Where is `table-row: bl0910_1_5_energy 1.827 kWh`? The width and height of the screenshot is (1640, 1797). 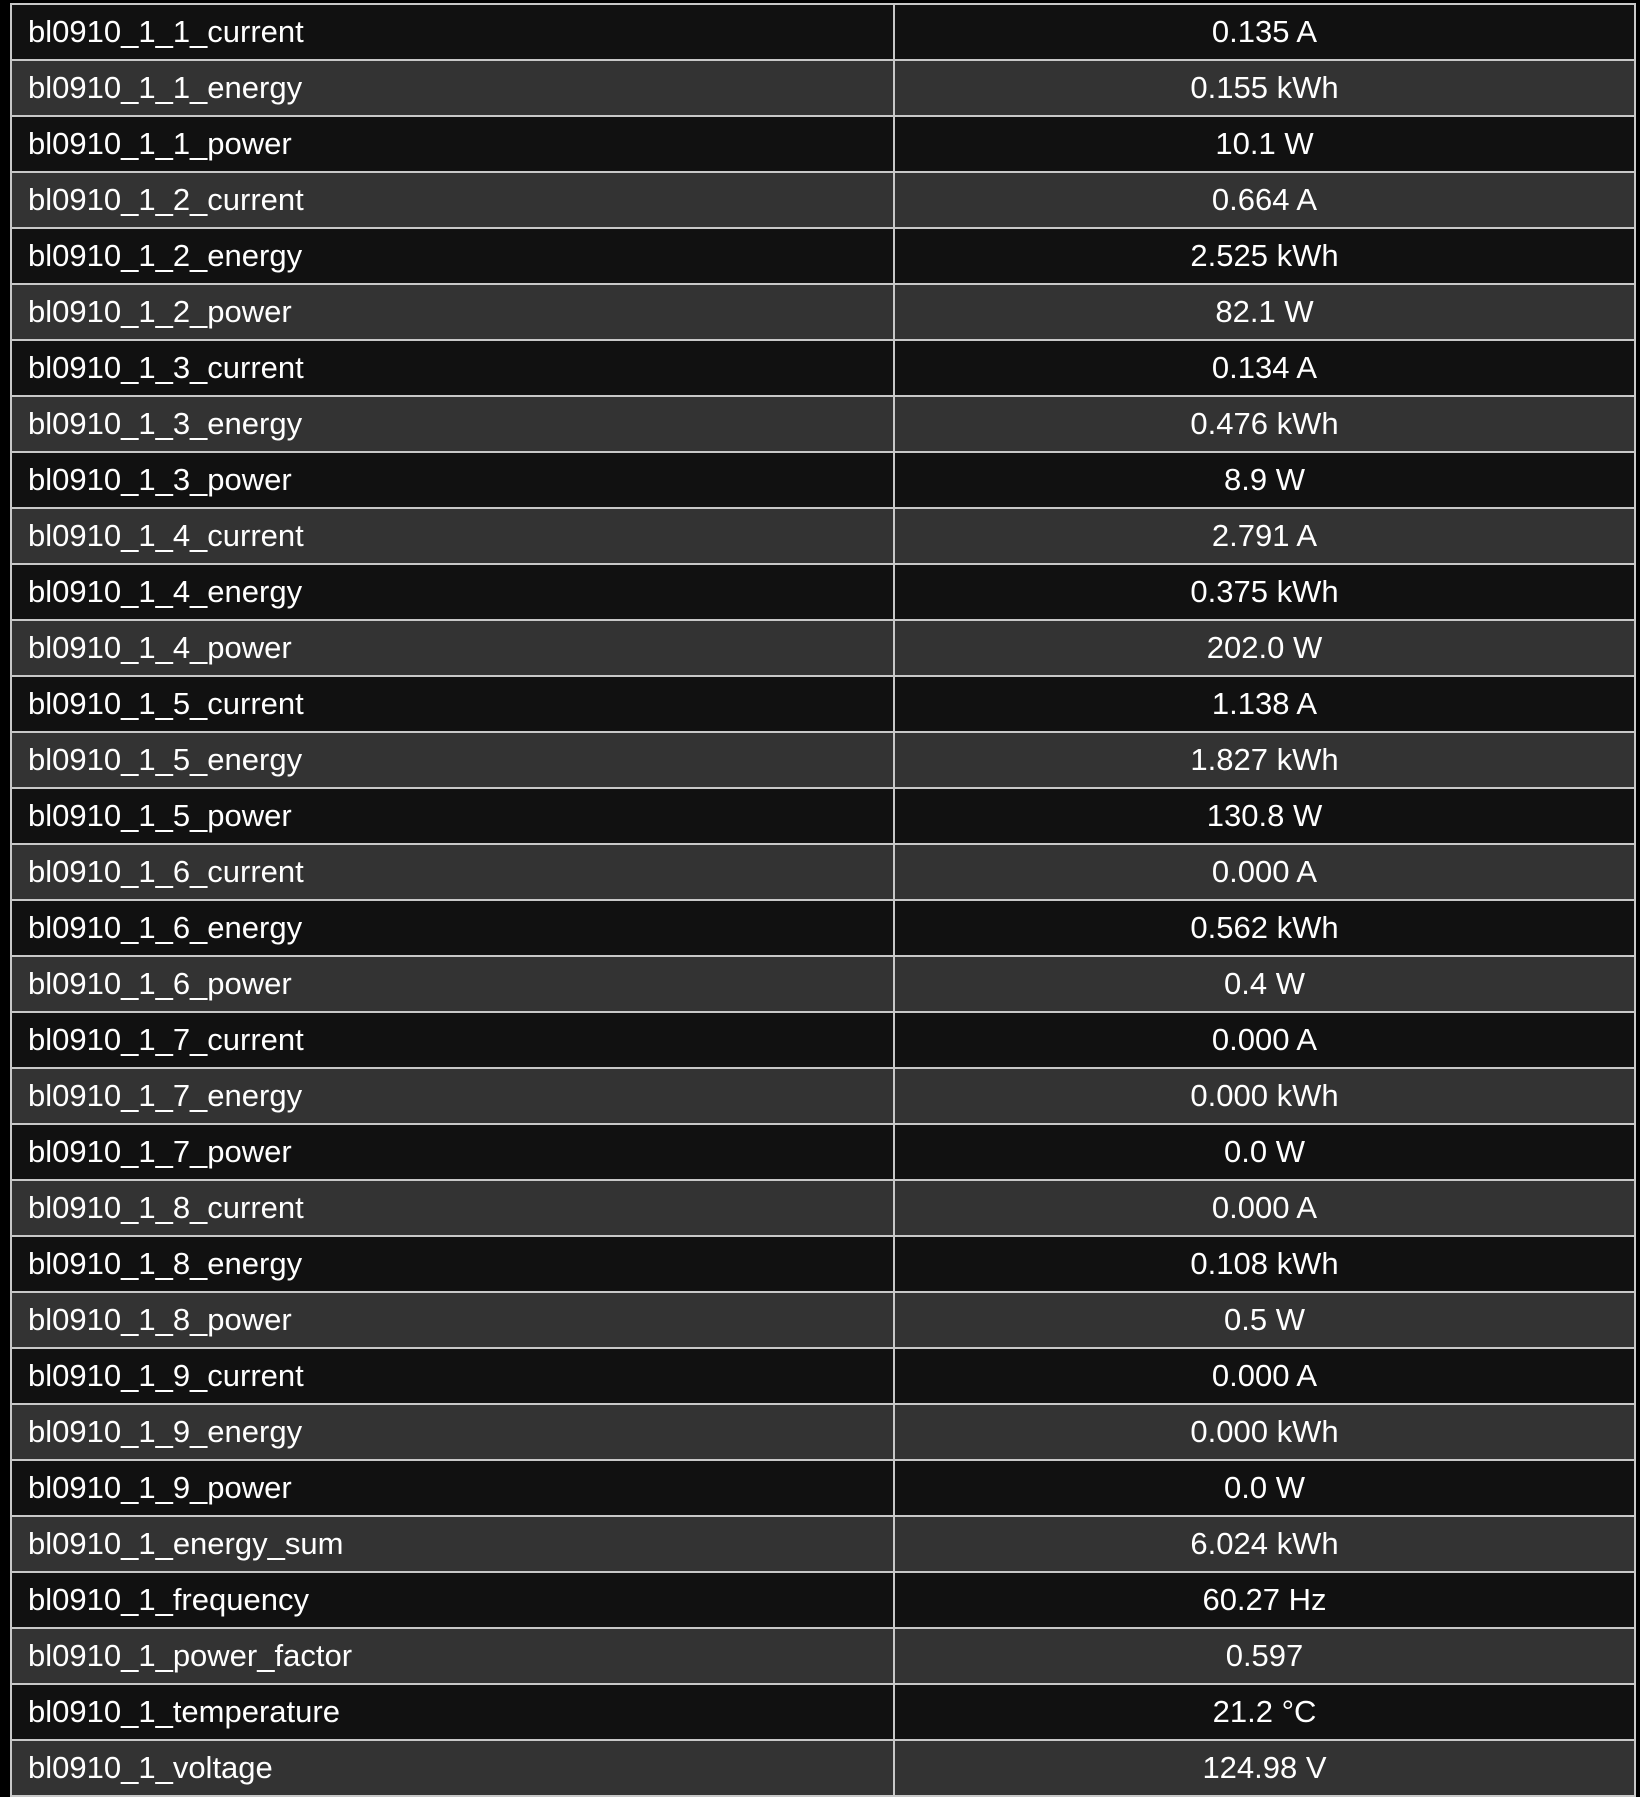 table-row: bl0910_1_5_energy 1.827 kWh is located at coordinates (823, 761).